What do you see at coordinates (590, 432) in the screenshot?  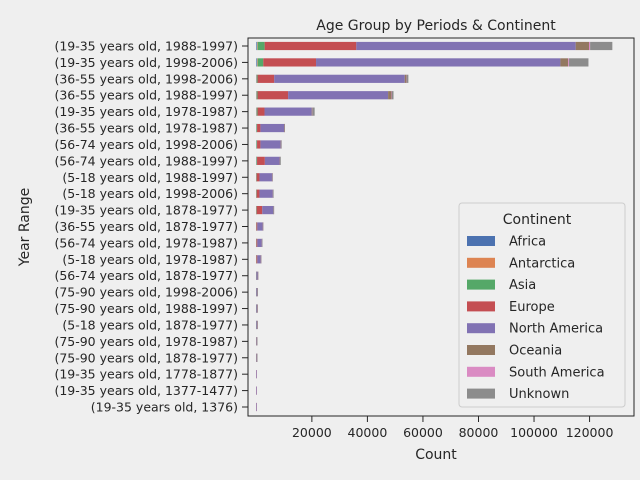 I see `x-tick-label: 120000` at bounding box center [590, 432].